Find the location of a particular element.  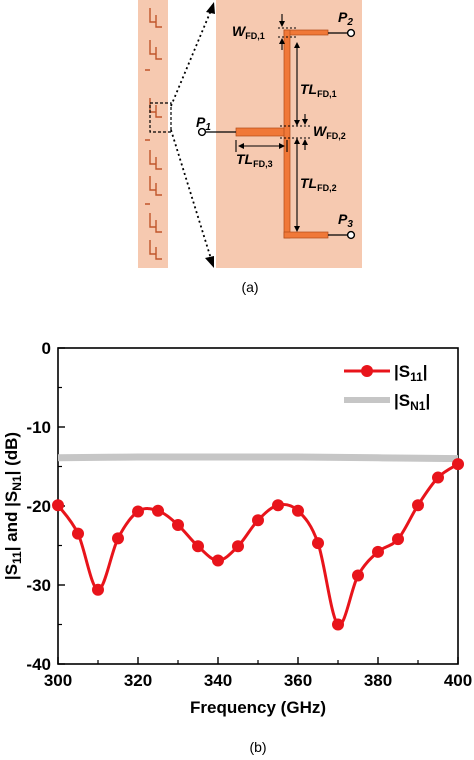

x-tick-label: 360 is located at coordinates (298, 680).